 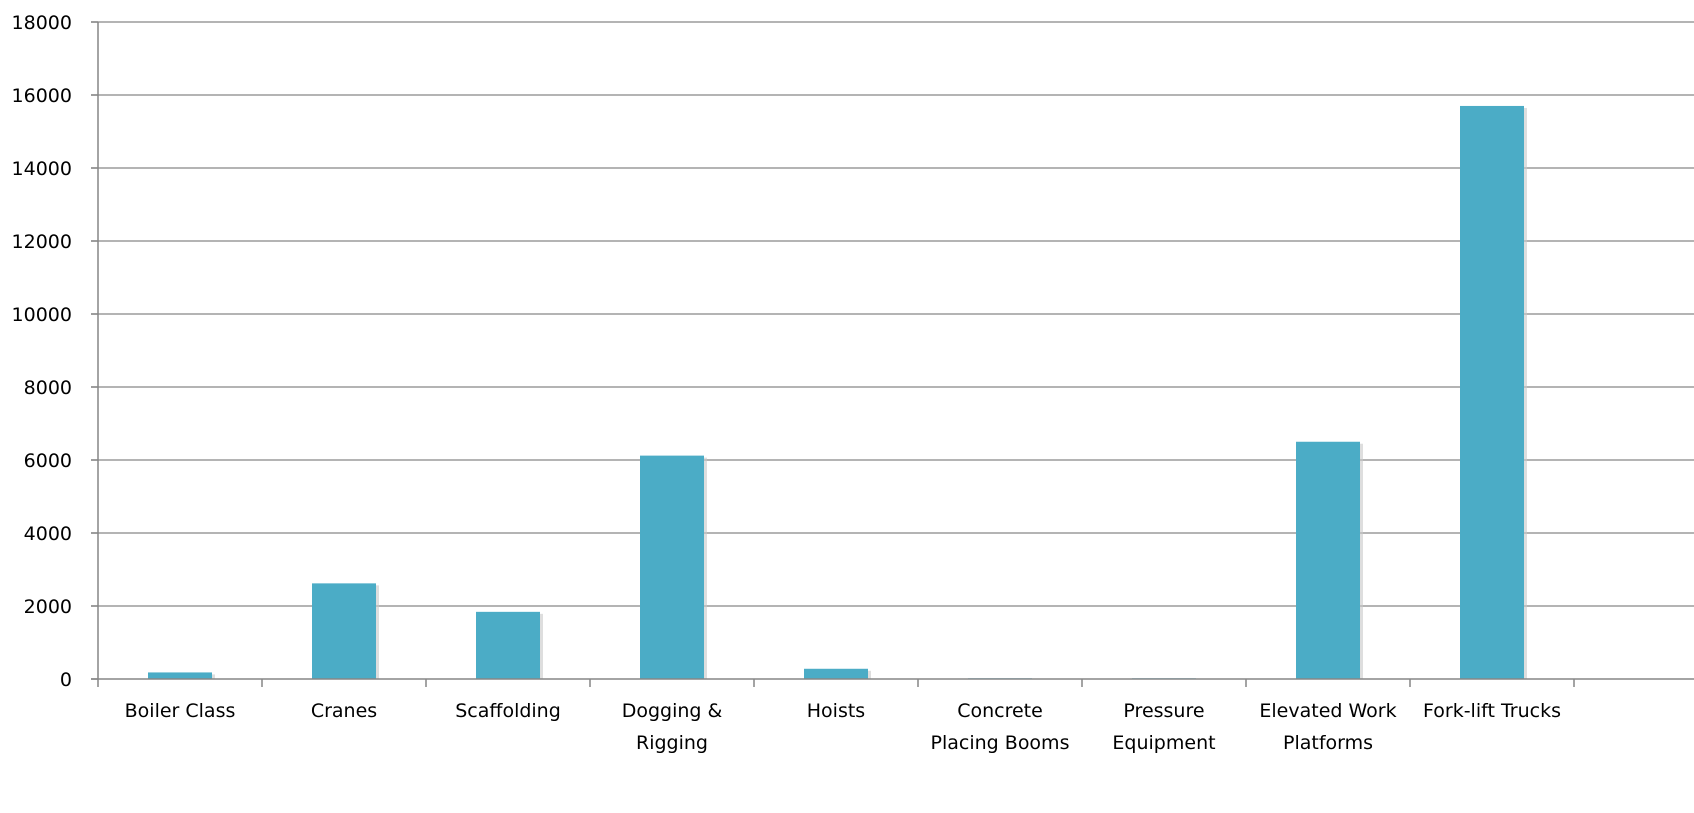 I want to click on x-category-label: Pressure, so click(x=1163, y=711).